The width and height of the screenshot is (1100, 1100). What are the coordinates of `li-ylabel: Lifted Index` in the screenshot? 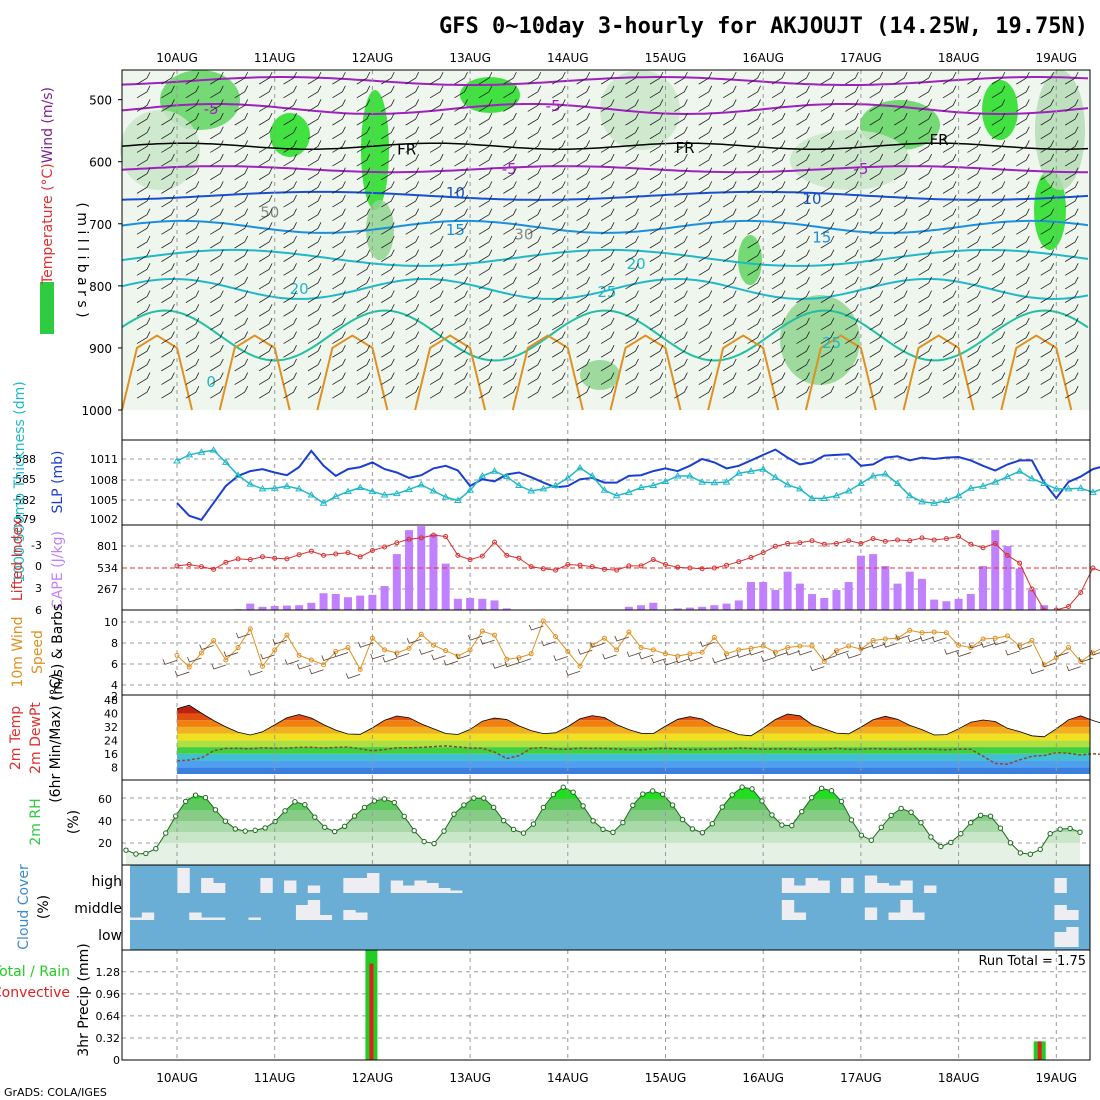 It's located at (18, 560).